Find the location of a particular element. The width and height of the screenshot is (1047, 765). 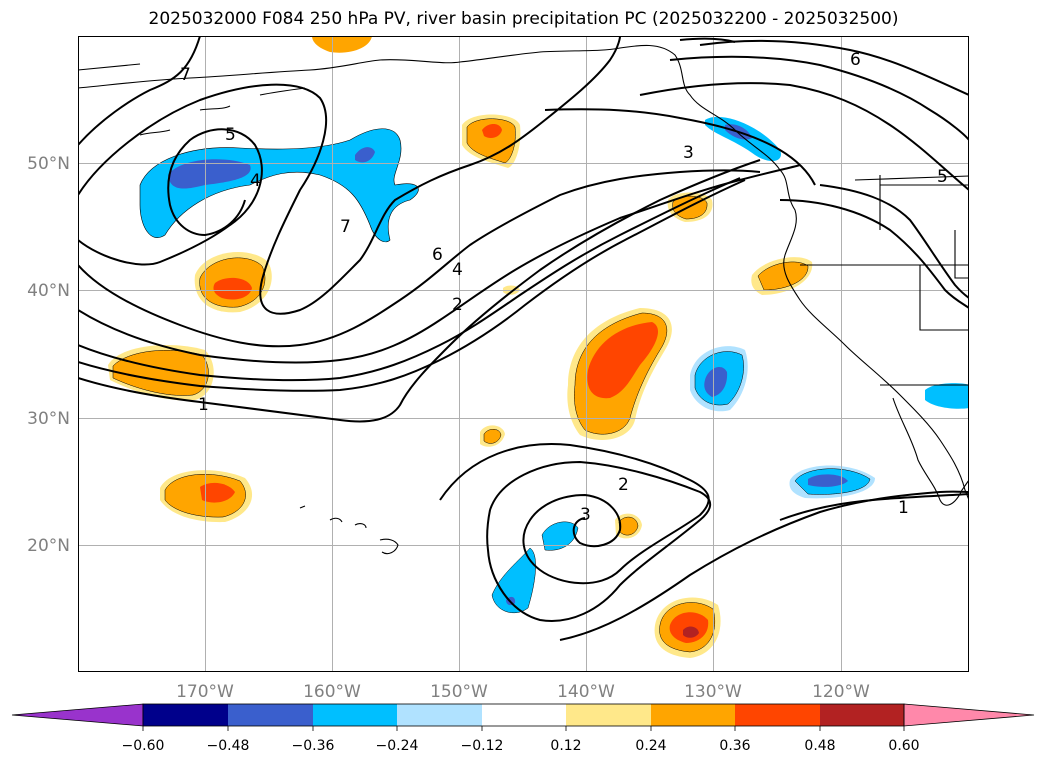

colorbar-tick-label: 0.36 is located at coordinates (734, 746).